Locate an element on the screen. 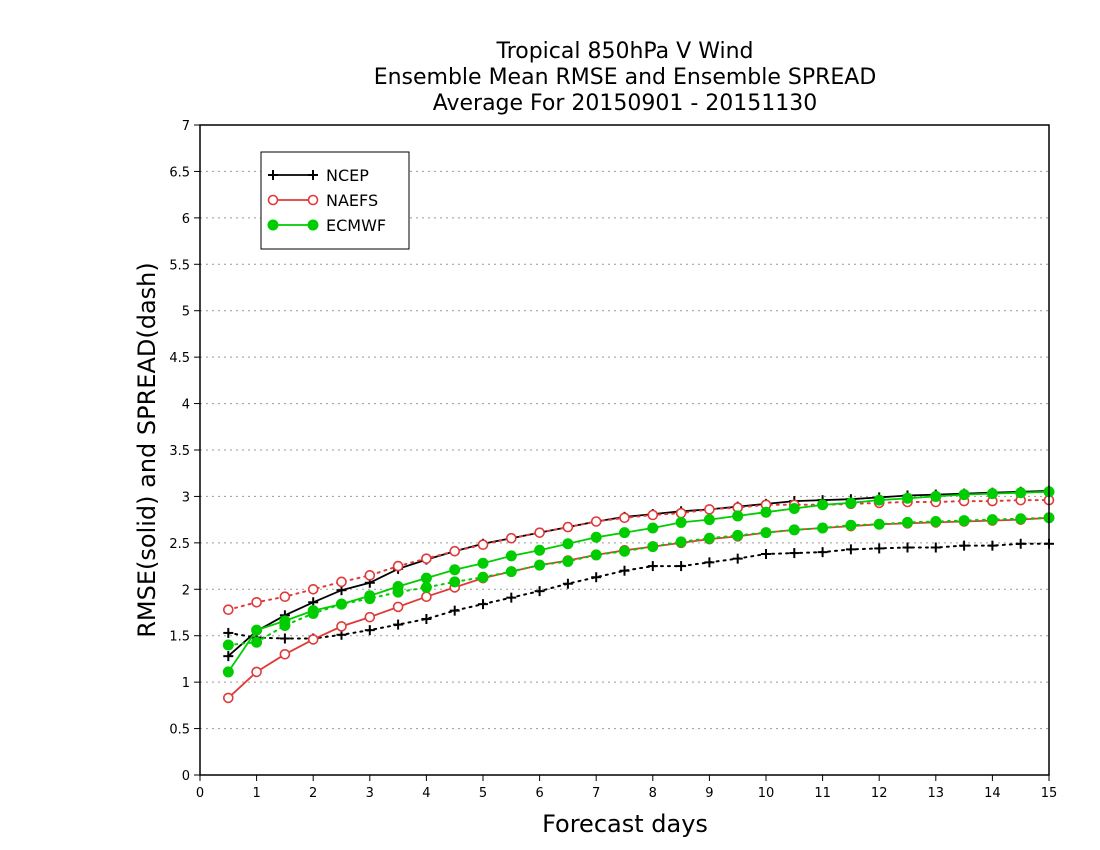 The image size is (1100, 850). y-tick-label: 3.5 is located at coordinates (179, 451).